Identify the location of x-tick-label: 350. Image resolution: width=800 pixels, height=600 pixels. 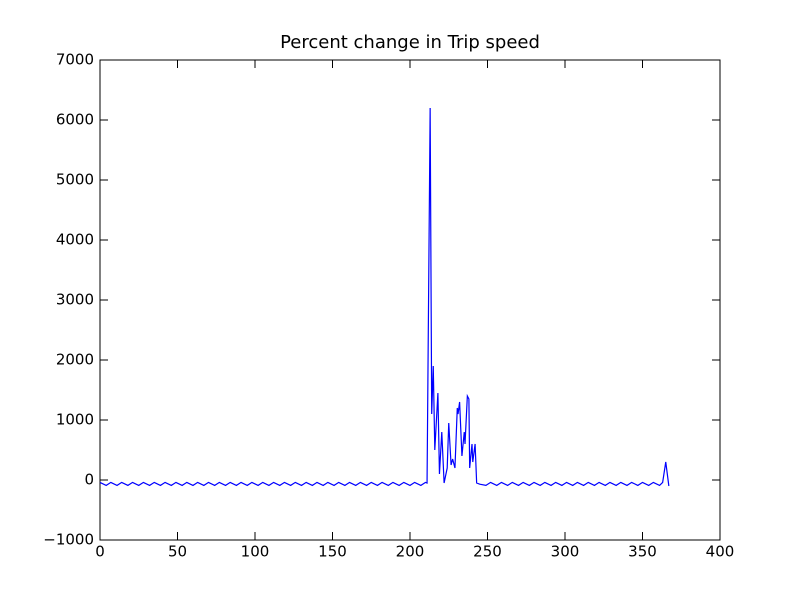
(642, 552).